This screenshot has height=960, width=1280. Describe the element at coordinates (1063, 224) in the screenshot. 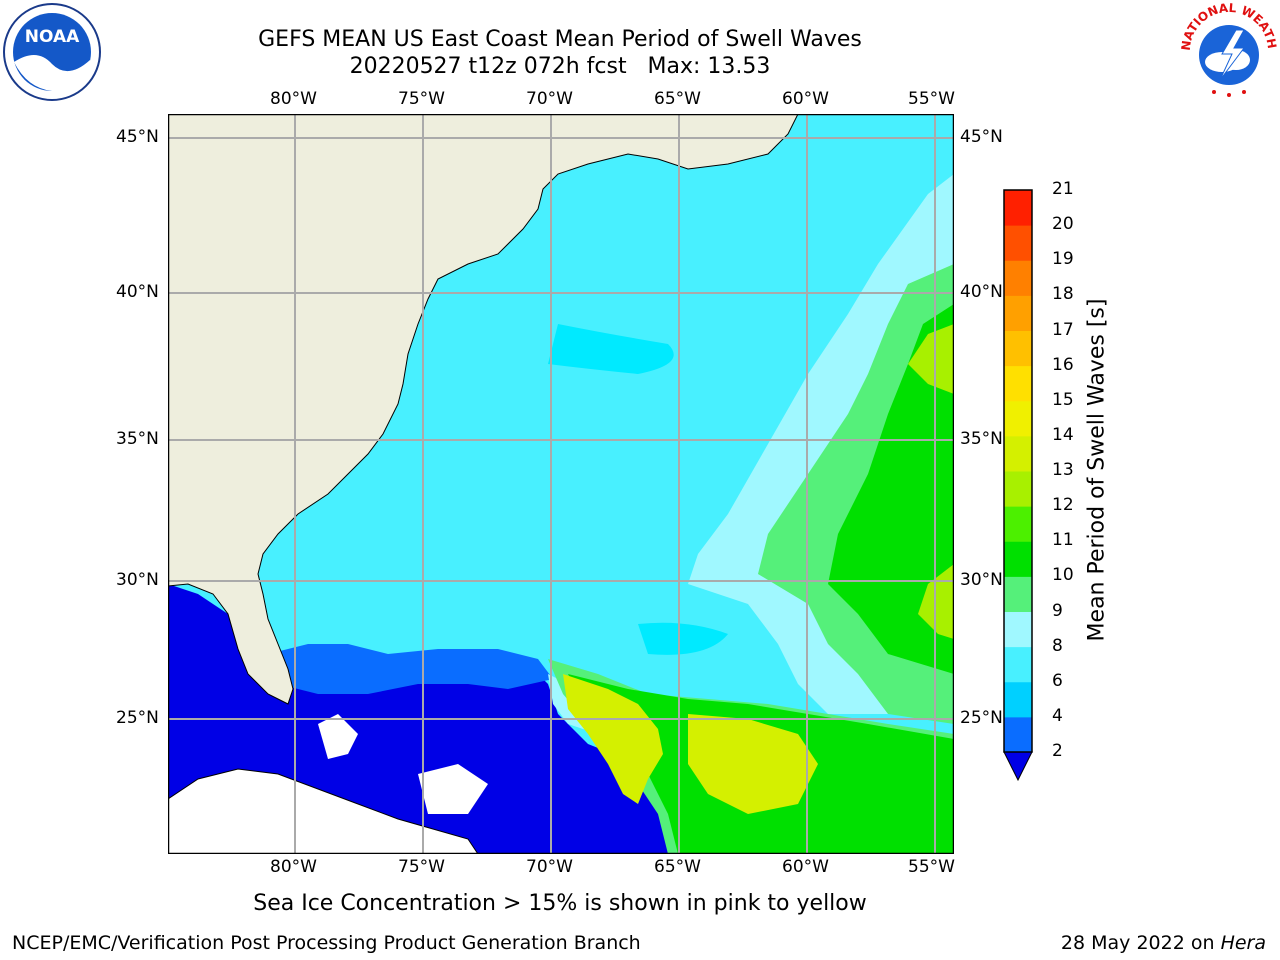

I see `colorbar-tick-label: 20` at that location.